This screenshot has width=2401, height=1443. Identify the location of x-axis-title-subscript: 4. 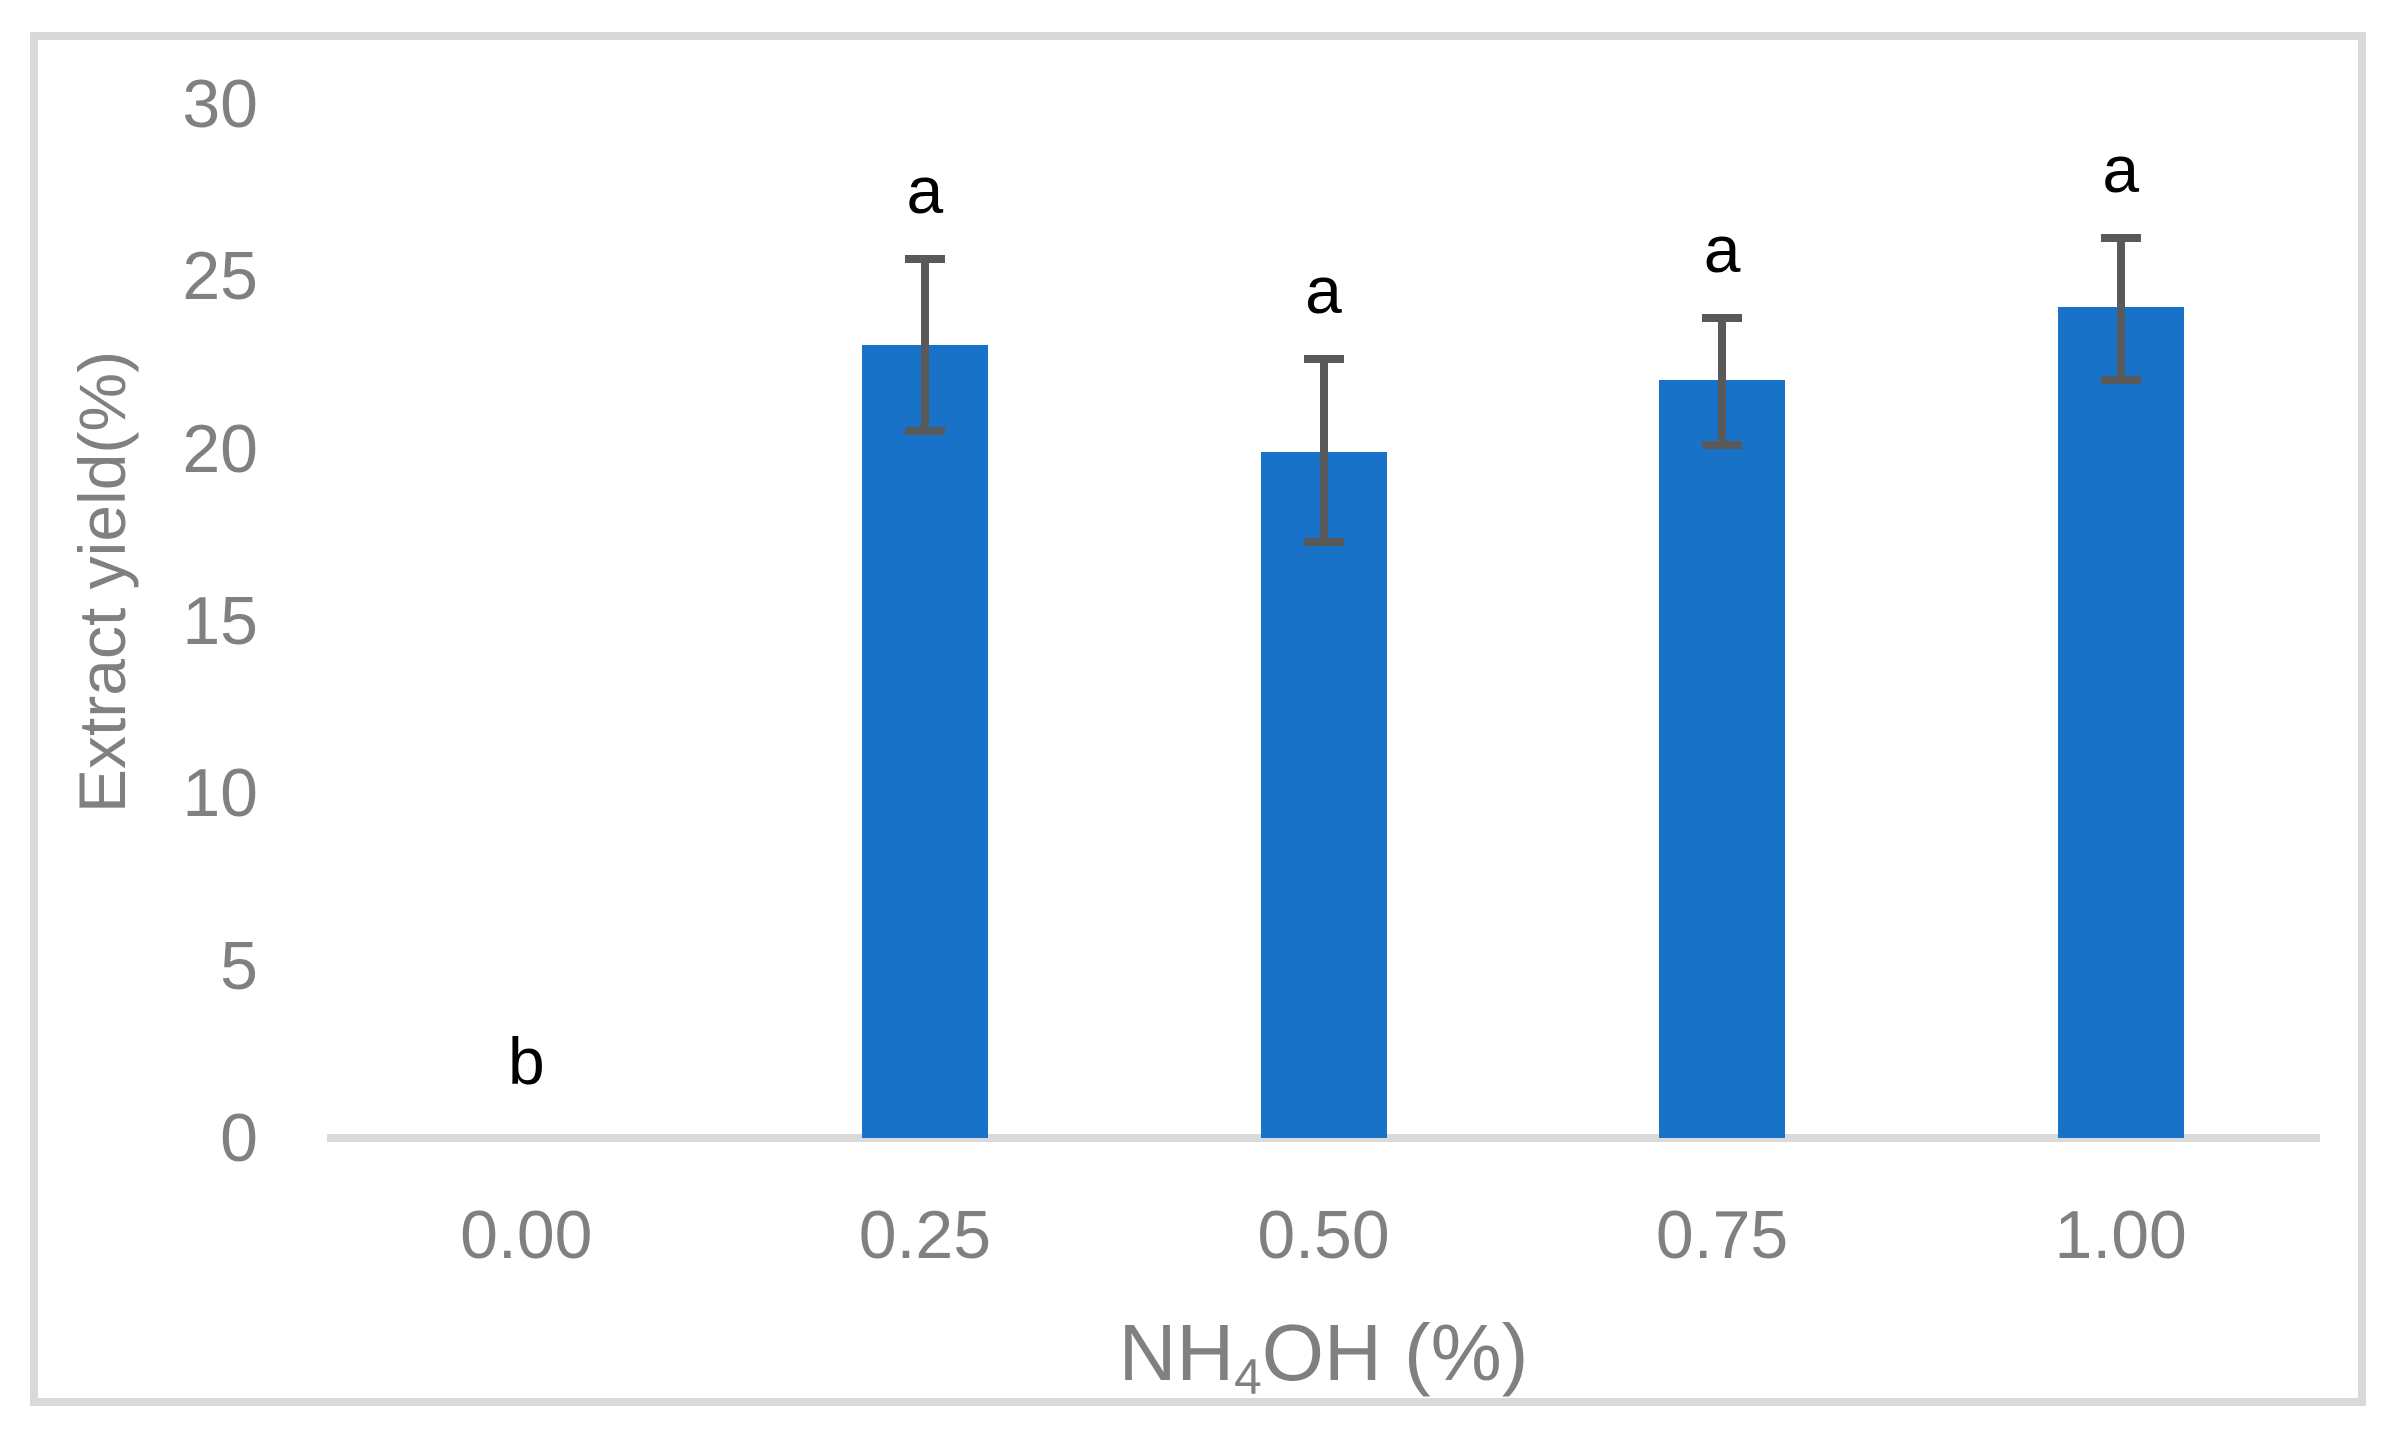
(1248, 1376).